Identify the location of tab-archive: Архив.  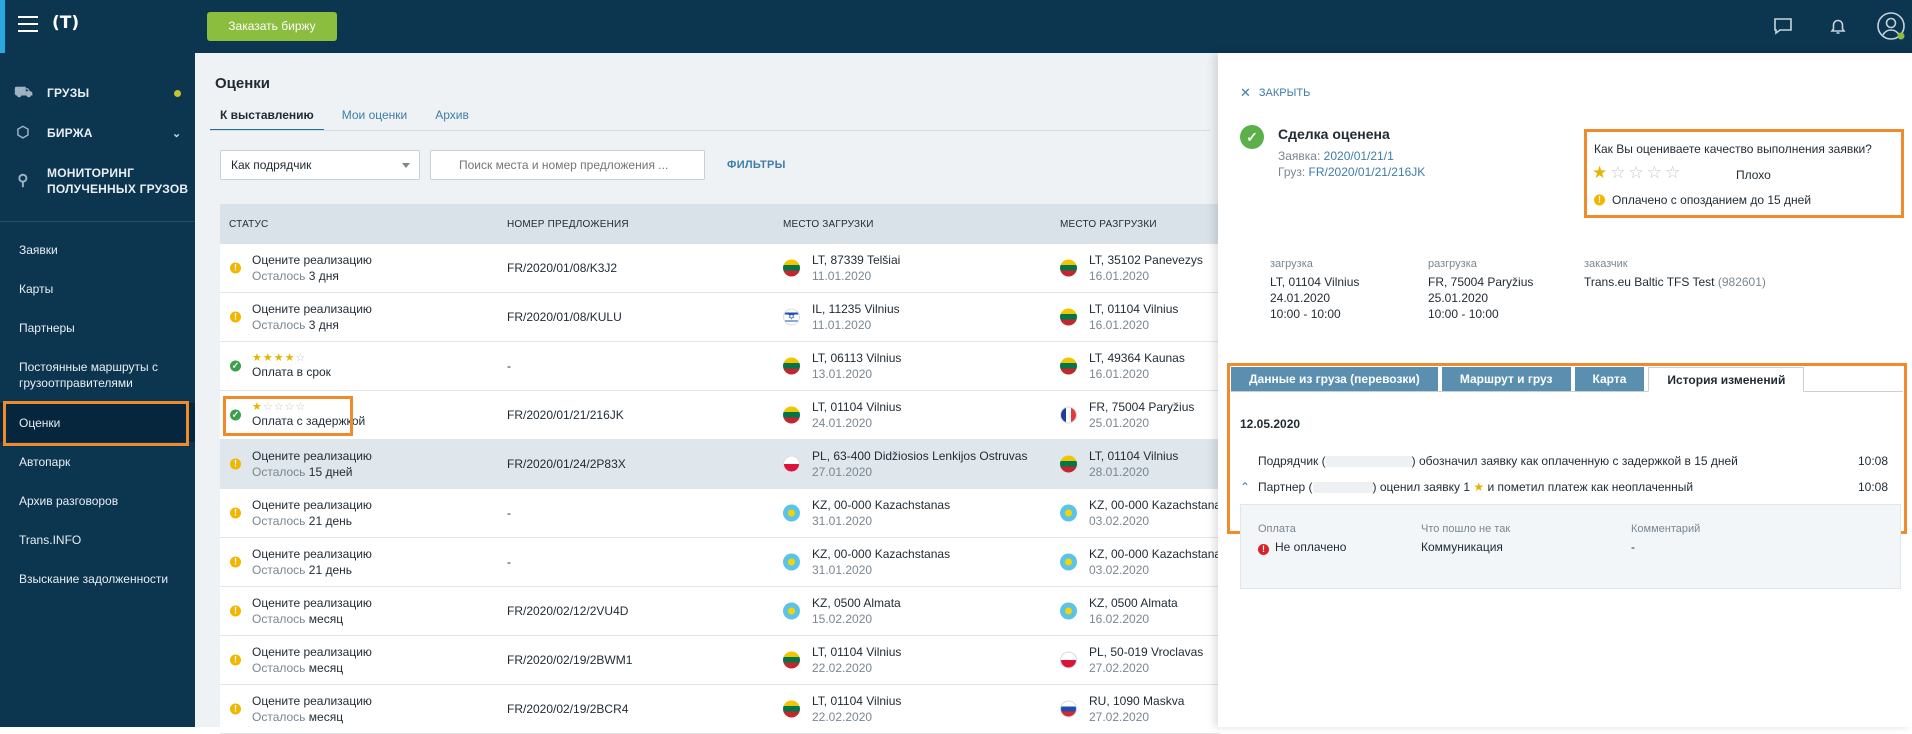
(452, 115).